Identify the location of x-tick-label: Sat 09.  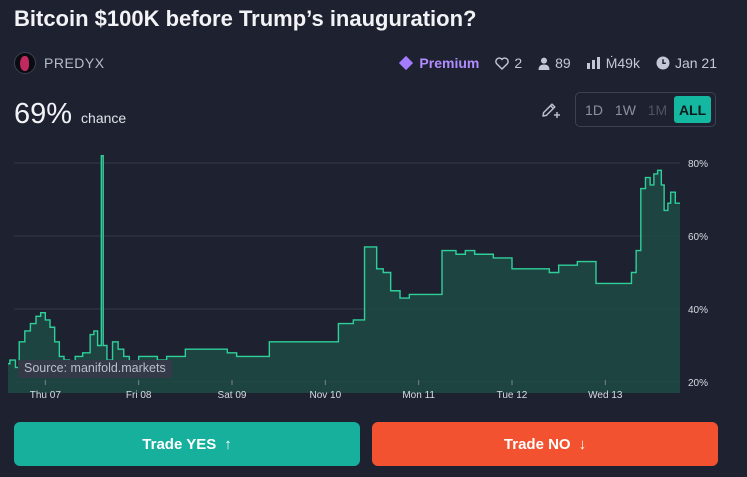
(232, 395).